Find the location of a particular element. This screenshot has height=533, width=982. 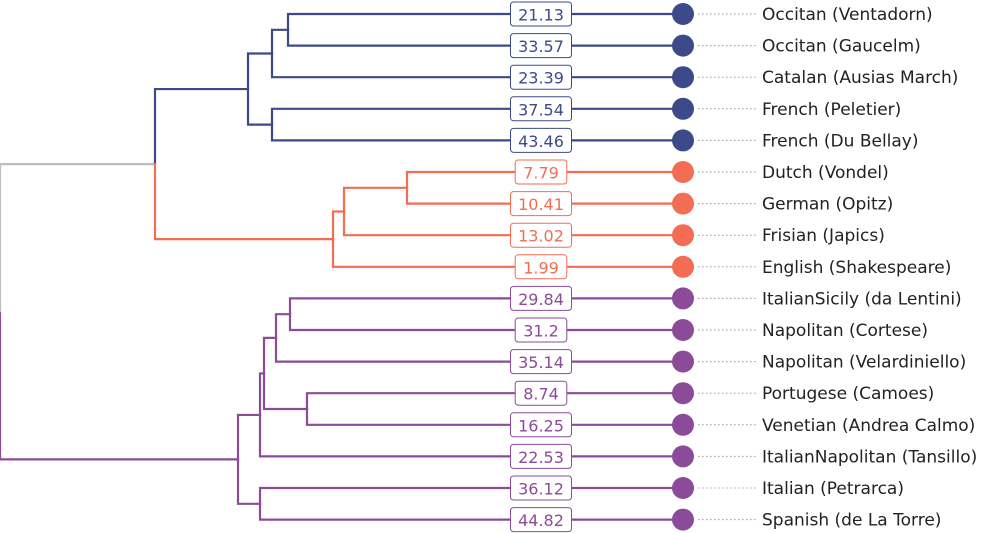

leaf-value: 1.99 is located at coordinates (541, 267).